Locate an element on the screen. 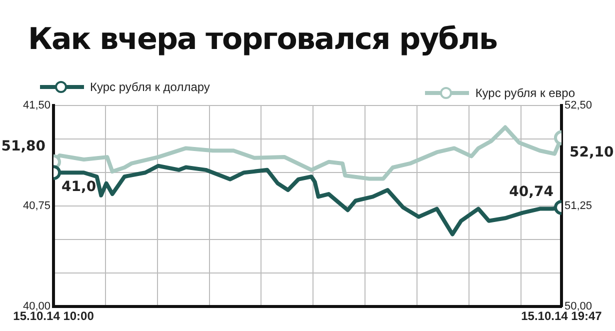 The image size is (615, 331). y-tick-label: 40,00 is located at coordinates (36, 306).